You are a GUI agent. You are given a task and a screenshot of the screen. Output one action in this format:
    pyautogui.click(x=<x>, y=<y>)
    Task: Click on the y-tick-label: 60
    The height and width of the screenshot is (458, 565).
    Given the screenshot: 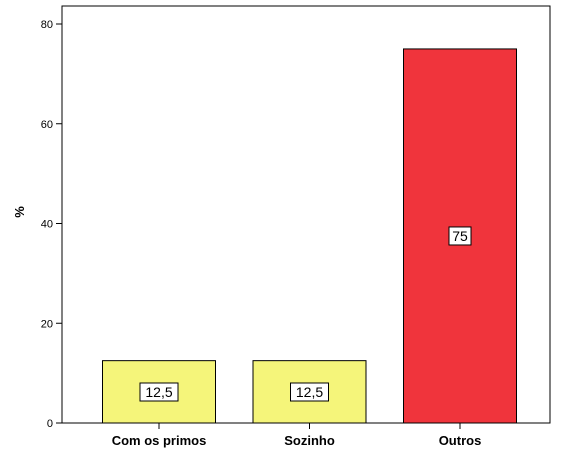 What is the action you would take?
    pyautogui.click(x=47, y=125)
    